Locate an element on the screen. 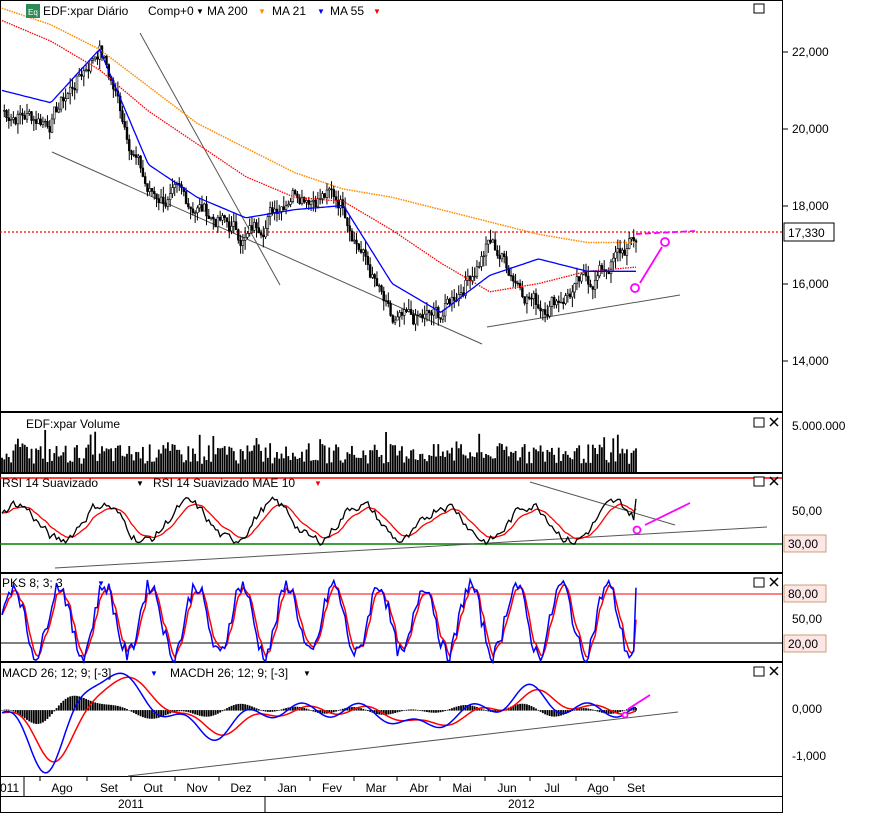 The height and width of the screenshot is (813, 883). macd-close-icon is located at coordinates (774, 671).